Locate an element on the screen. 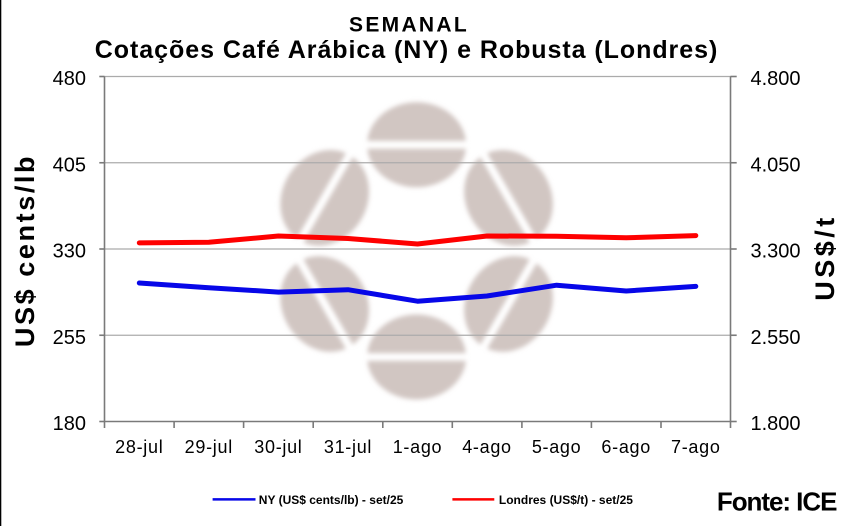  svg-text: 2.550 is located at coordinates (776, 338).